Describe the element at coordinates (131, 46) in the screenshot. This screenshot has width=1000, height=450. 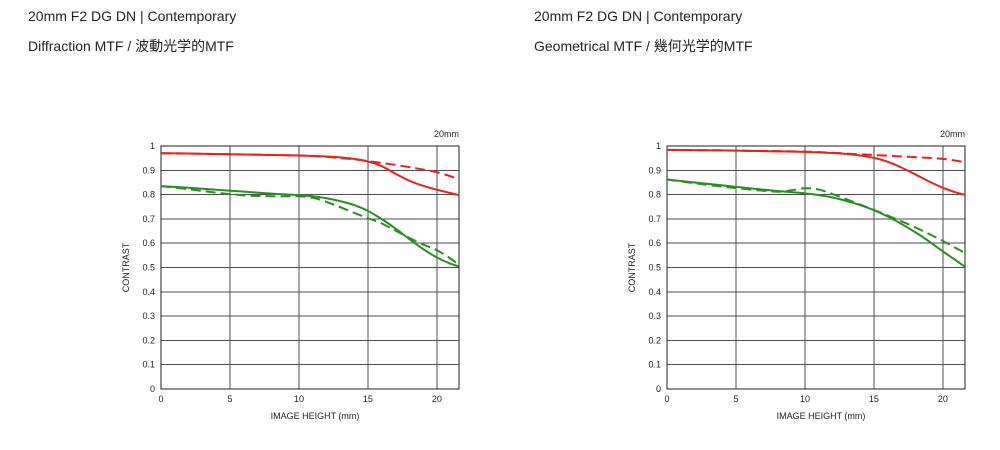
I see `chart-subtitle: Diffraction MTF / 波動光学的MTF` at that location.